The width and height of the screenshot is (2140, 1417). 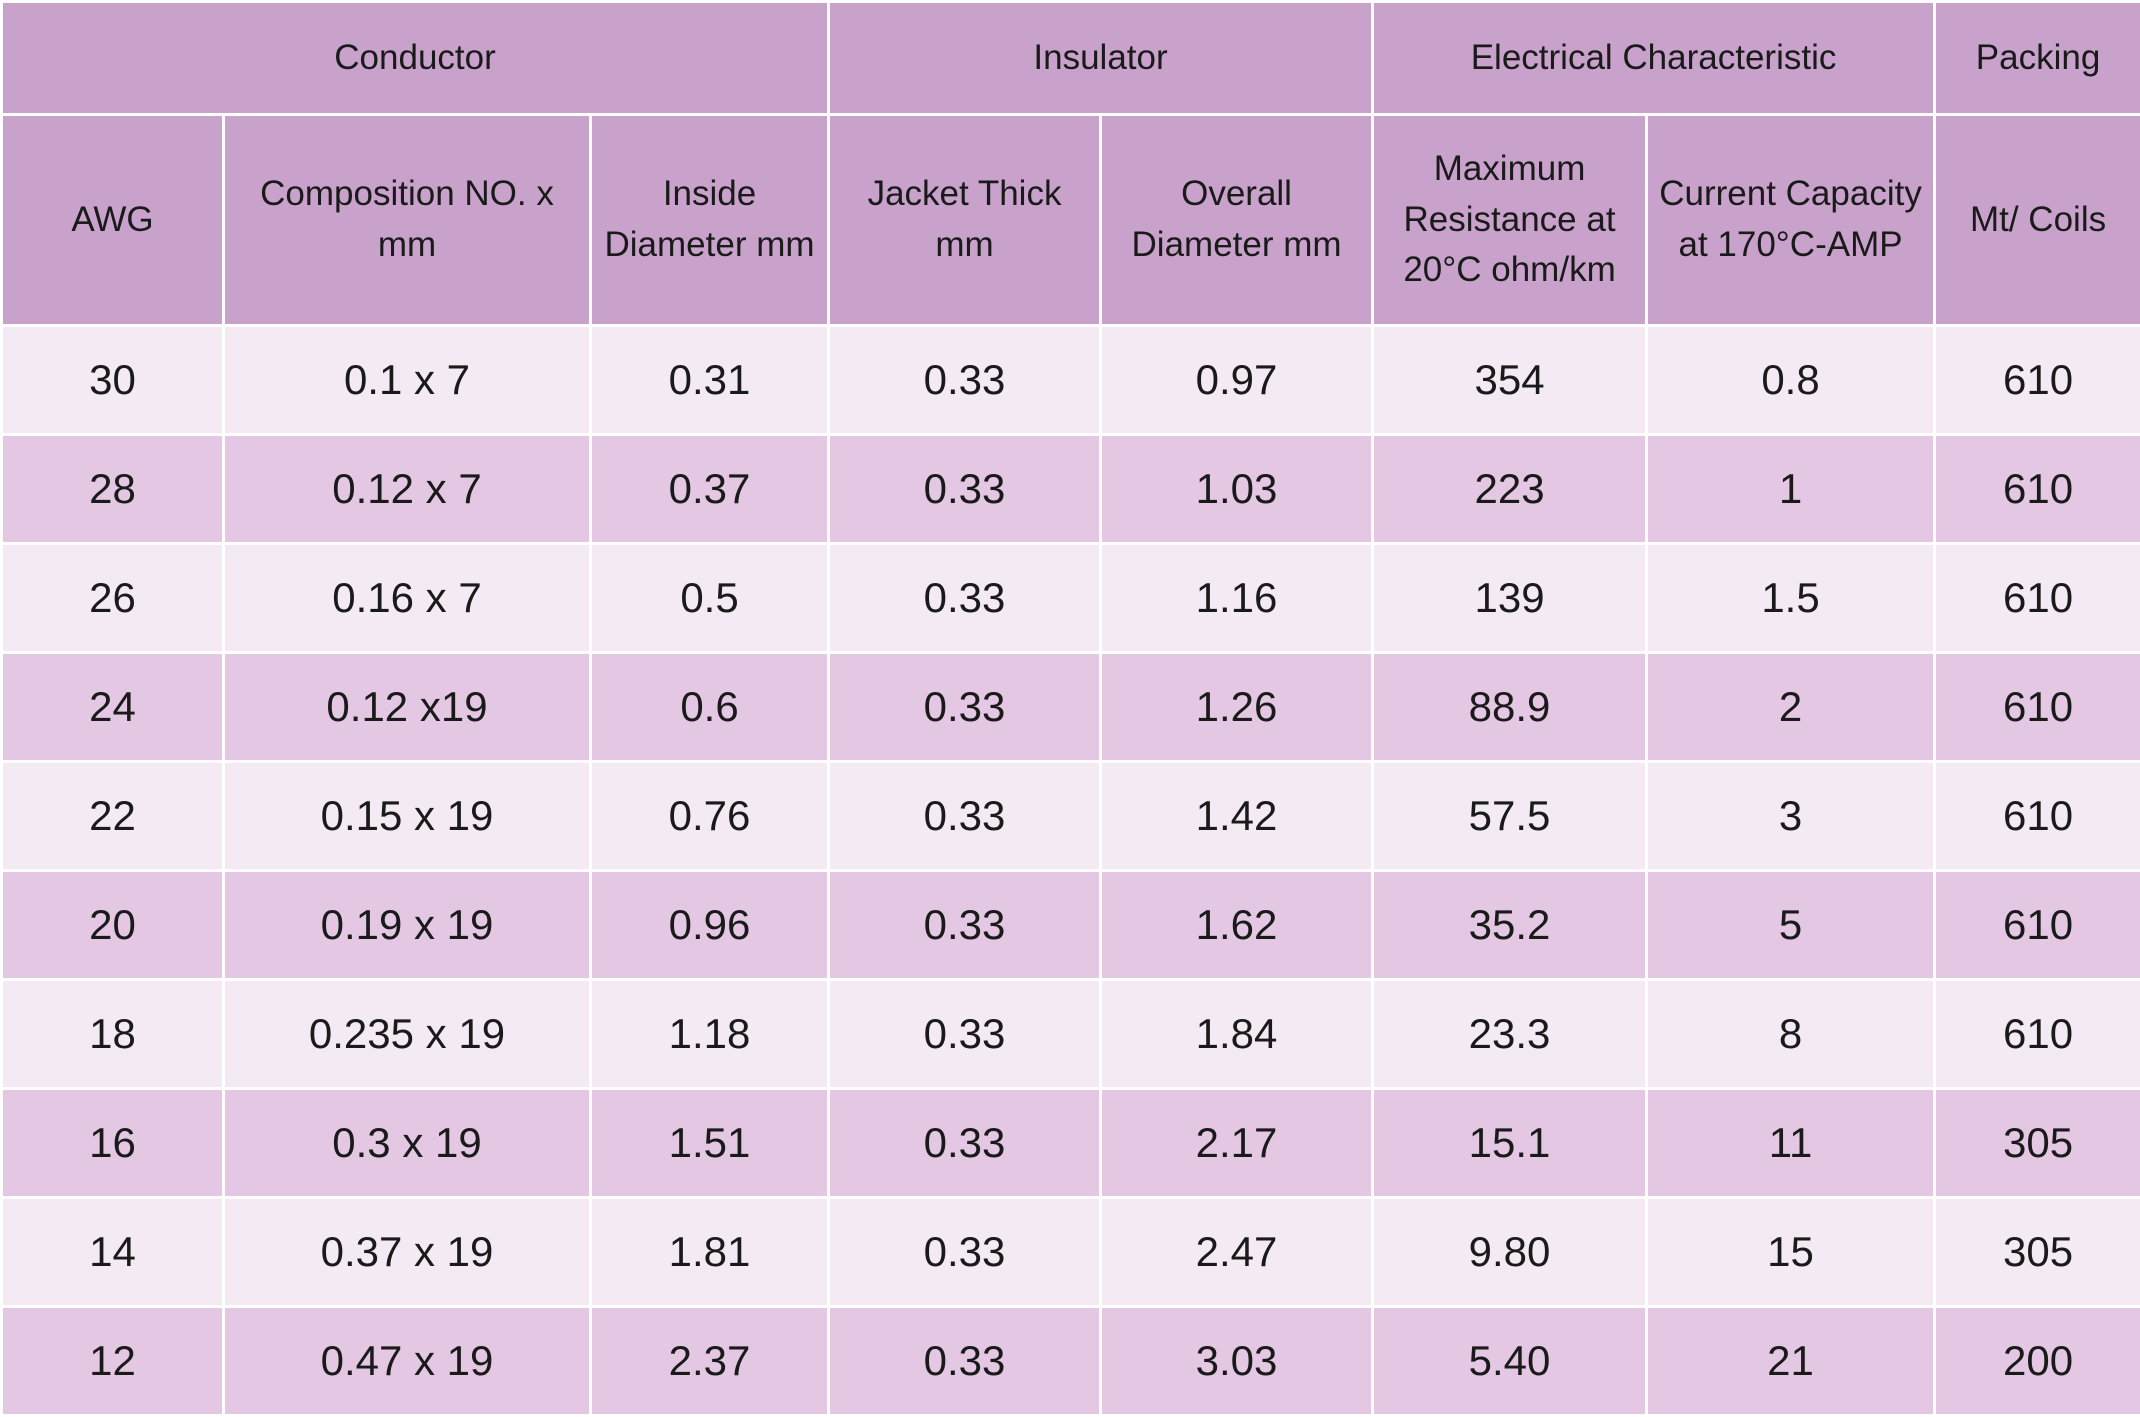 I want to click on table-cell: 22, so click(x=112, y=816).